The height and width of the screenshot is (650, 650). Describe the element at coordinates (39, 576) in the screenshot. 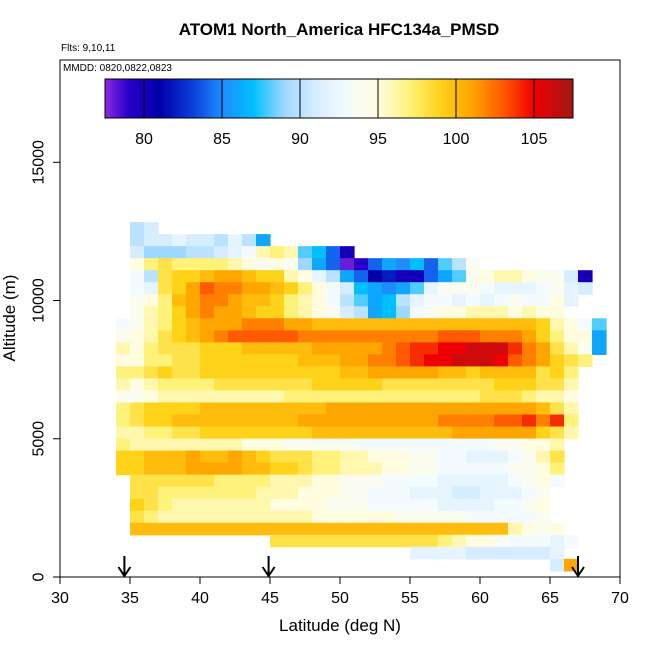

I see `y-tick-label: 0` at that location.